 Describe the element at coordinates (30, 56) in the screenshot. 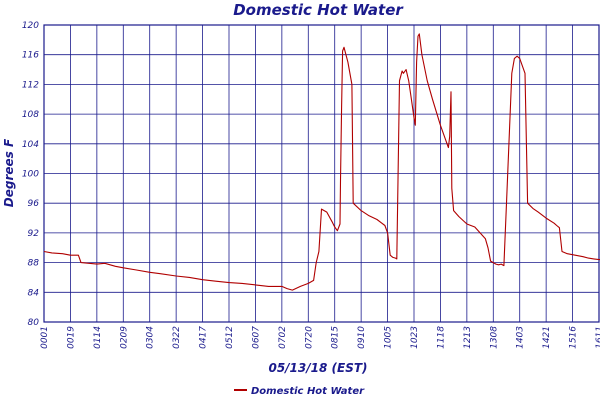

I see `y-tick-label: 116` at that location.